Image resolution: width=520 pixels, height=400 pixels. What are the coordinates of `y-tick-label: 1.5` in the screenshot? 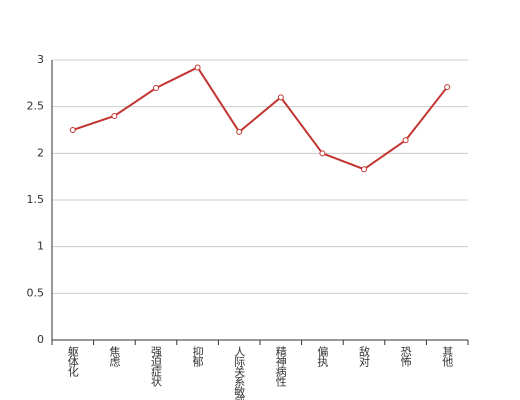 It's located at (36, 199).